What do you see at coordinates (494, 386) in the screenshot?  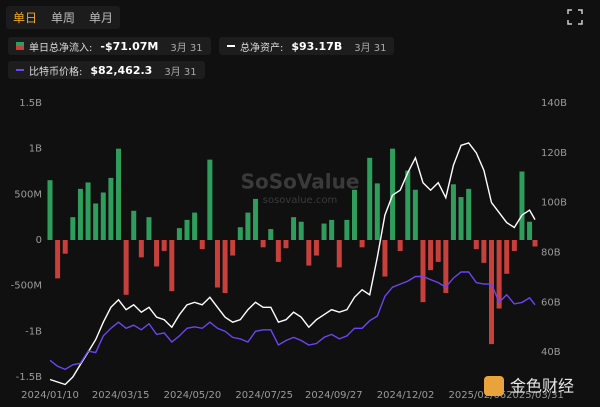 I see `source-logo` at bounding box center [494, 386].